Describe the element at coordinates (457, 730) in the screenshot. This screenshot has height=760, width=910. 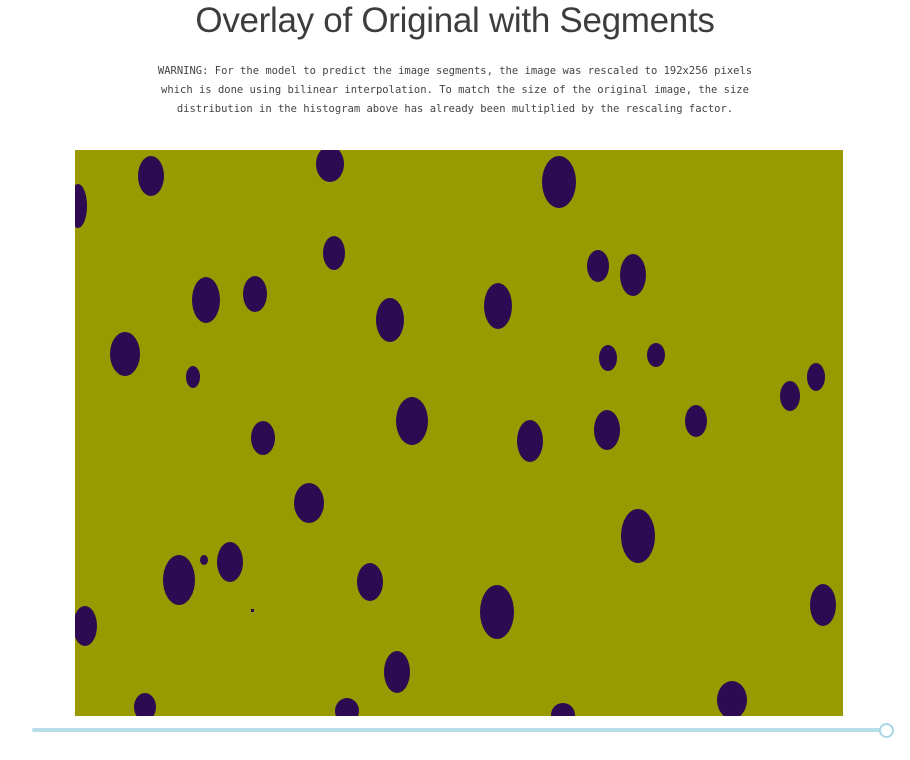
I see `slider-track` at that location.